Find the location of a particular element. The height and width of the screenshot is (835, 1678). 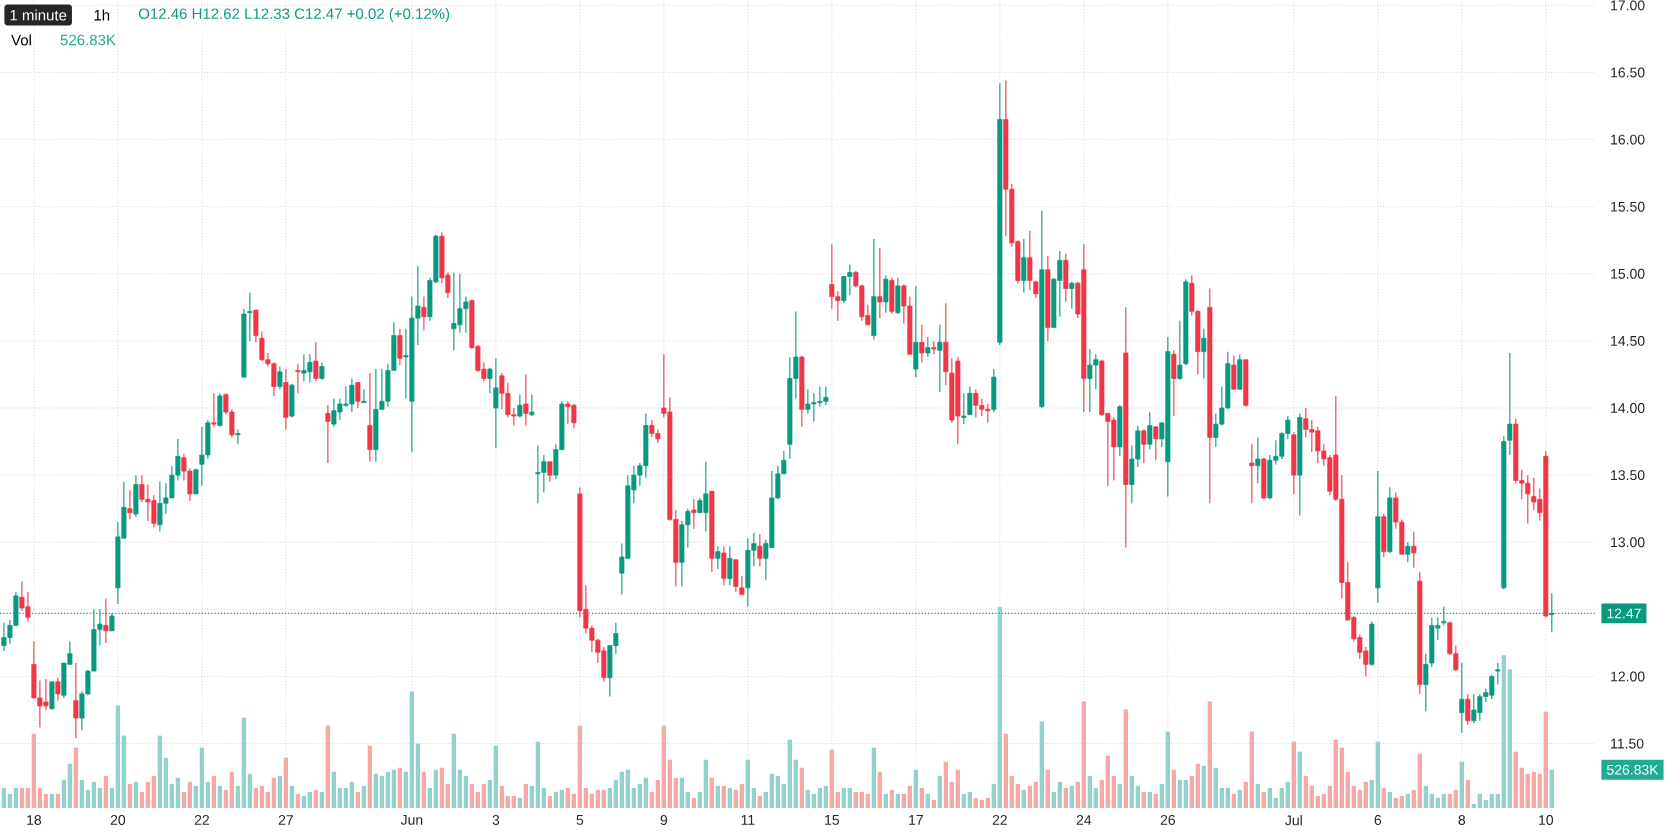

x-tick-label: 27 is located at coordinates (285, 820).